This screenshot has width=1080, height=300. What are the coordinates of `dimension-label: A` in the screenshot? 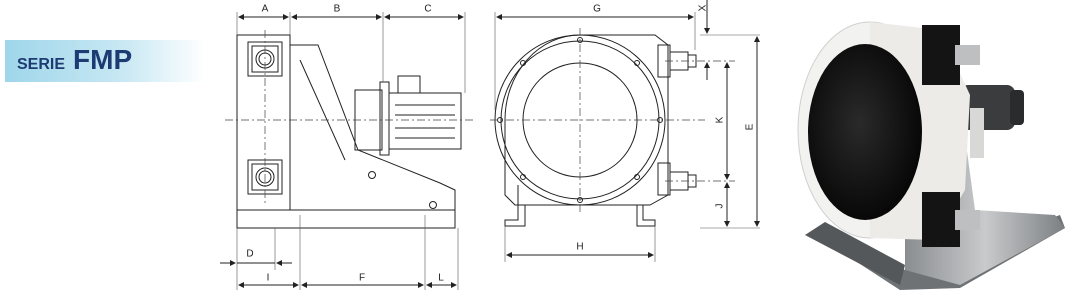 It's located at (265, 9).